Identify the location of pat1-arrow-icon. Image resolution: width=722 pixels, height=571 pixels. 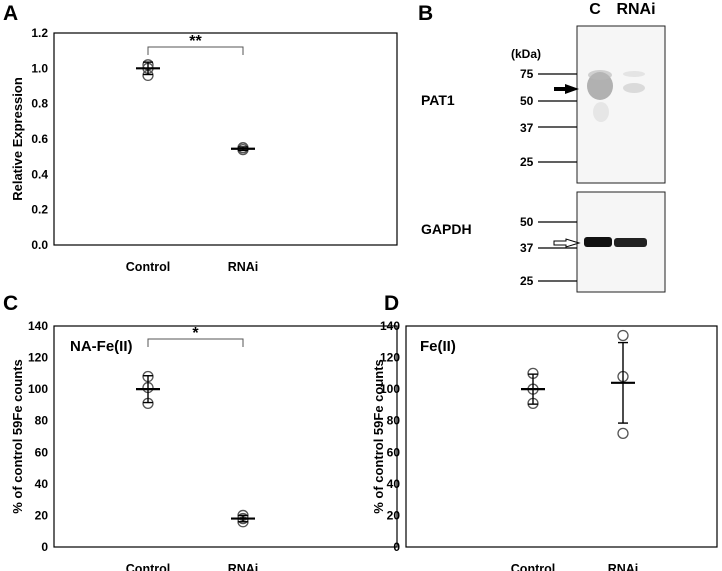
(566, 89).